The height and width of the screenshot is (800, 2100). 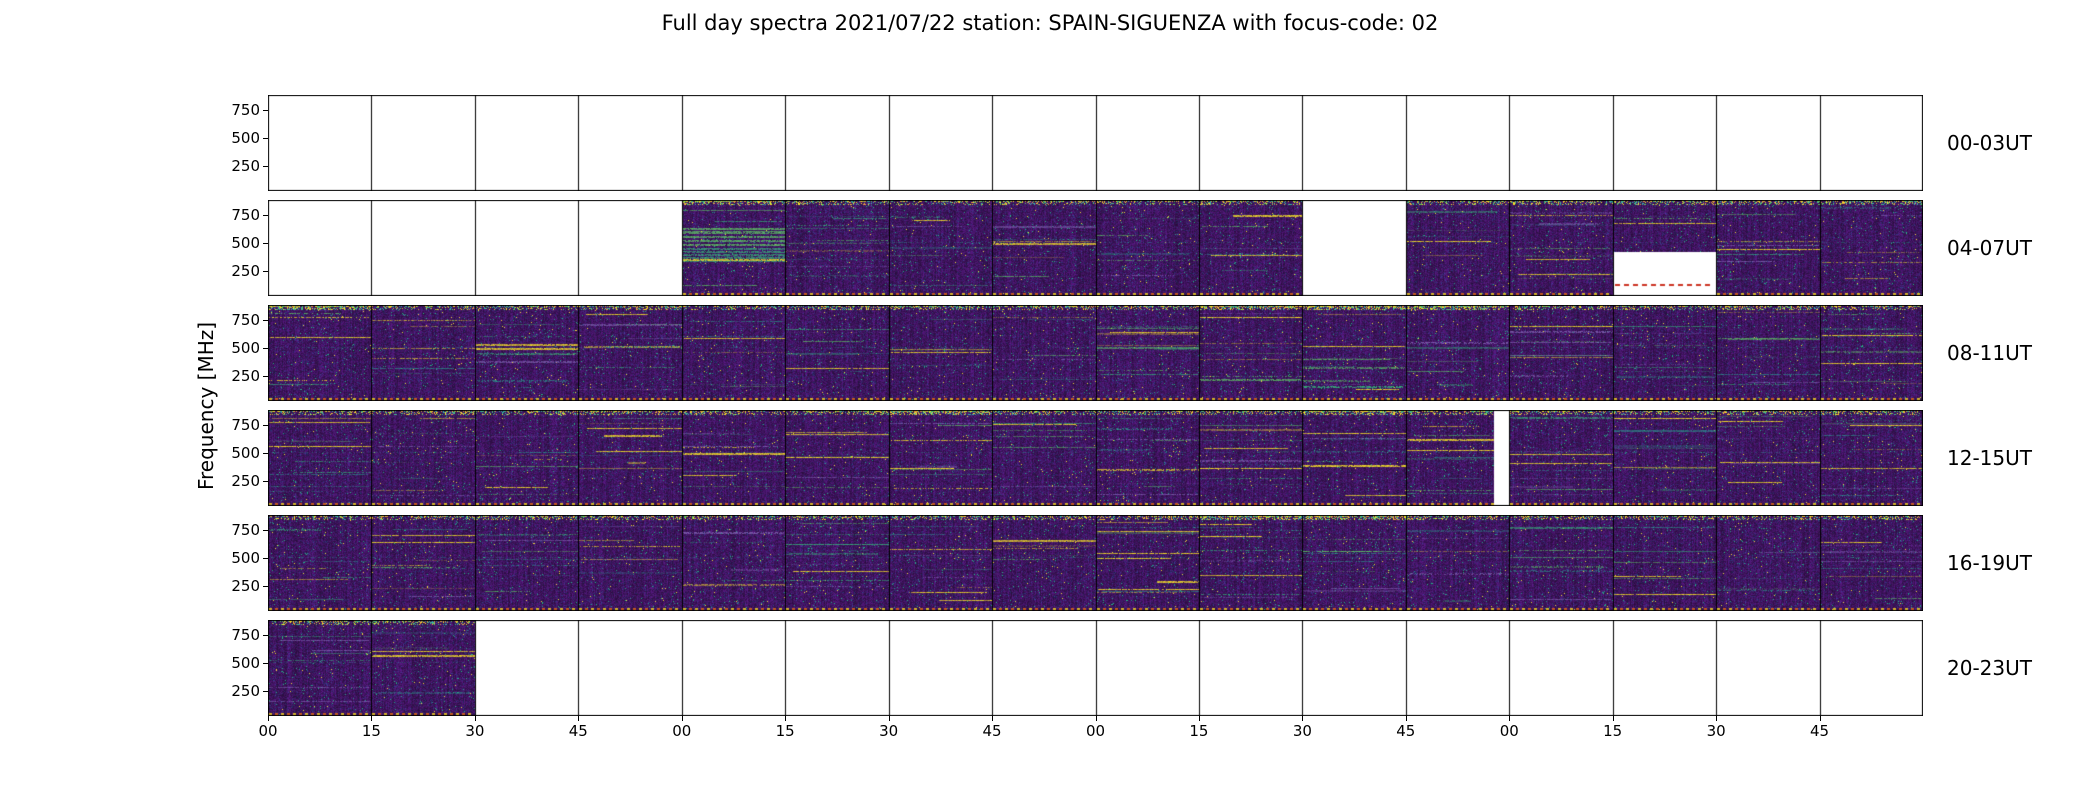 I want to click on spectrogram-row-04-07UT, so click(x=1095, y=248).